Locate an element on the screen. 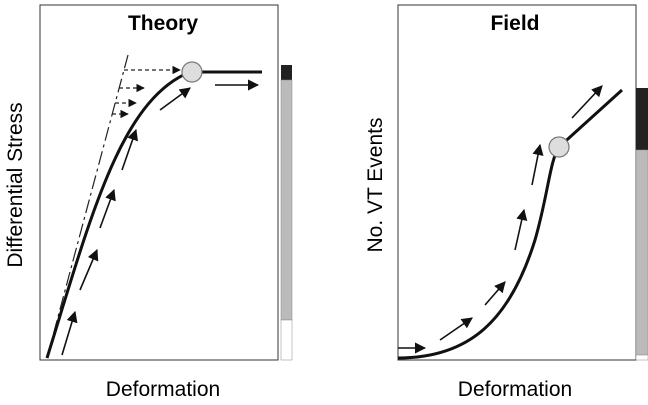 The height and width of the screenshot is (405, 648). panel-title: Field is located at coordinates (514, 23).